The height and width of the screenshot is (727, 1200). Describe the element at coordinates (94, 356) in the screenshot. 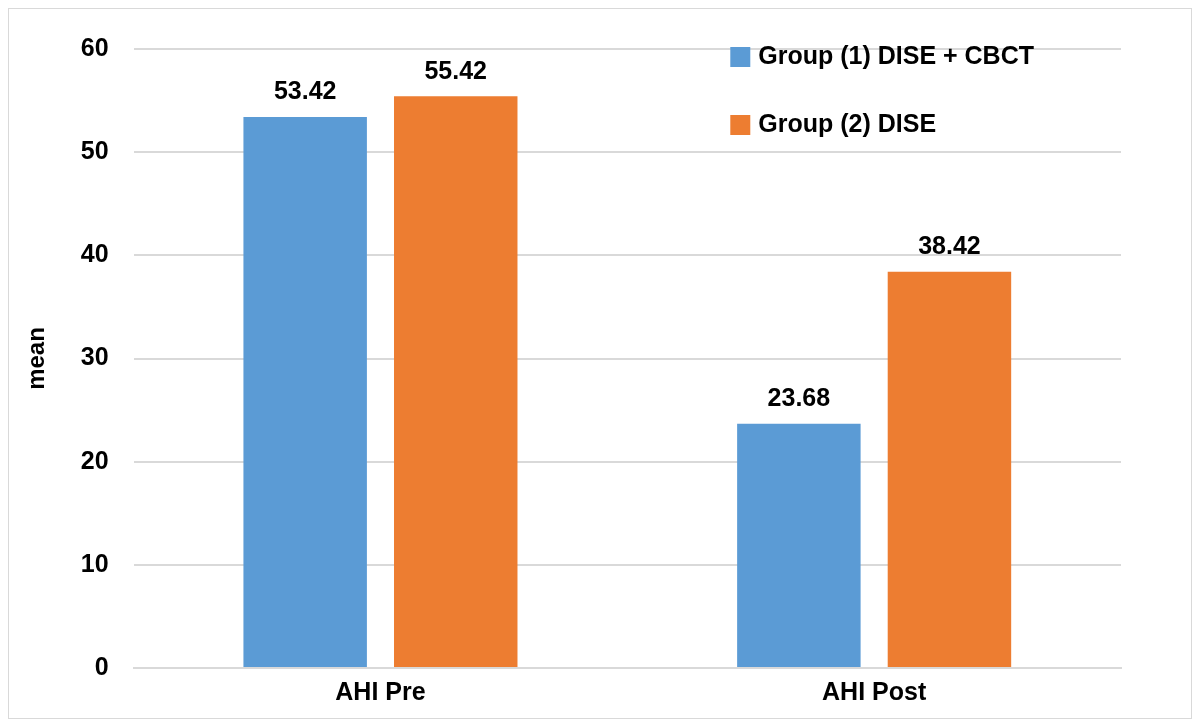

I see `y-tick-label: 30` at that location.